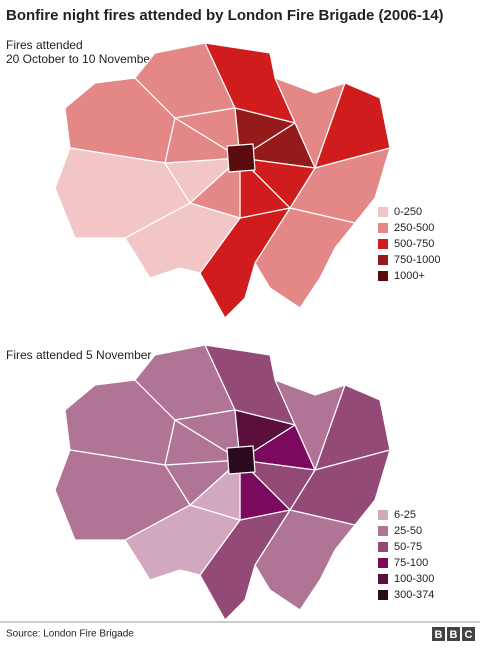  I want to click on map-subtitle: 20 October to 10 November, so click(80, 59).